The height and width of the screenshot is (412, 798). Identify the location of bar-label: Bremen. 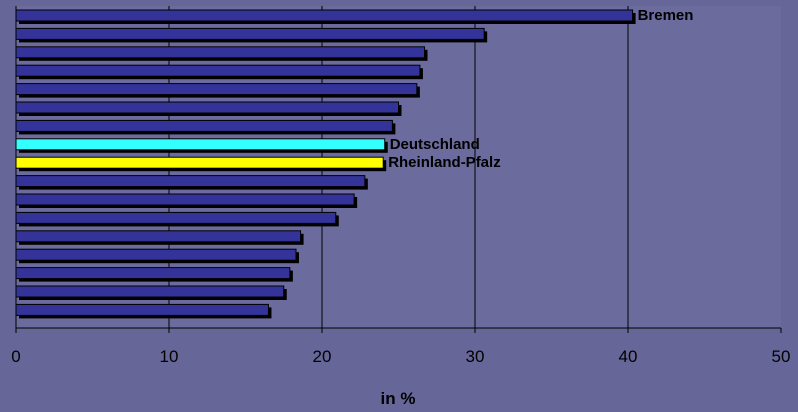
(666, 15).